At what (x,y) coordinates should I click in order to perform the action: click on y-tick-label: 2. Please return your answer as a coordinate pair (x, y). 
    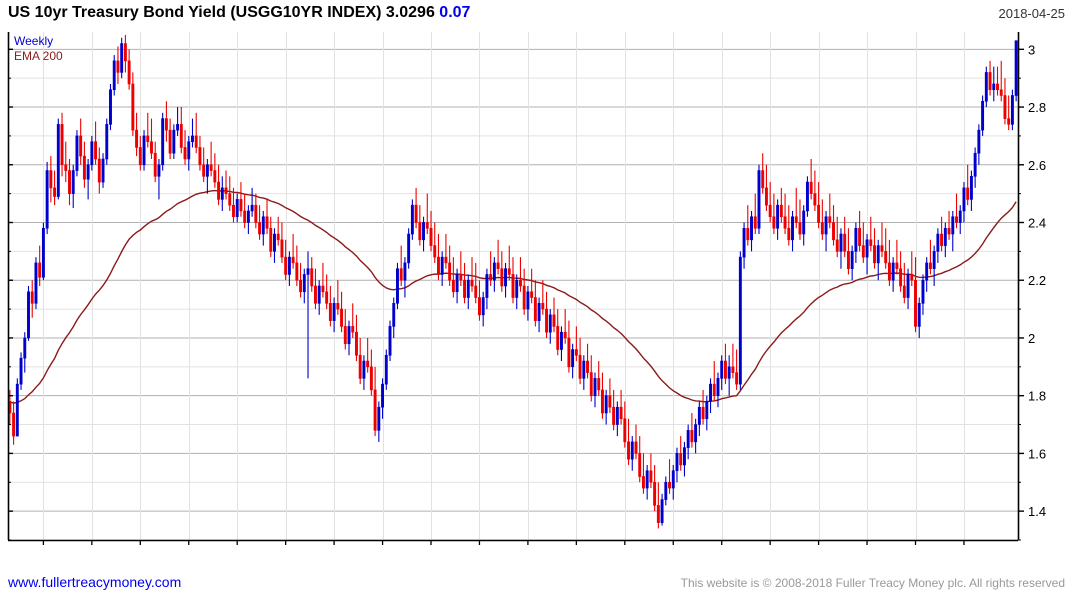
    Looking at the image, I should click on (1031, 338).